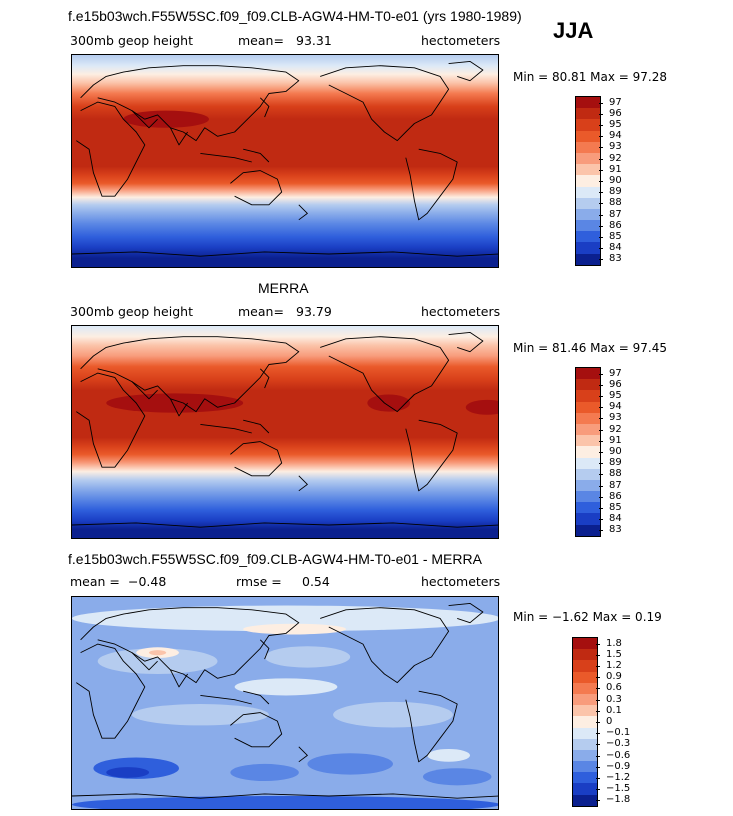 This screenshot has width=733, height=816. Describe the element at coordinates (590, 348) in the screenshot. I see `panel2-minmax: Min = 81.46 Max = 97.45` at that location.